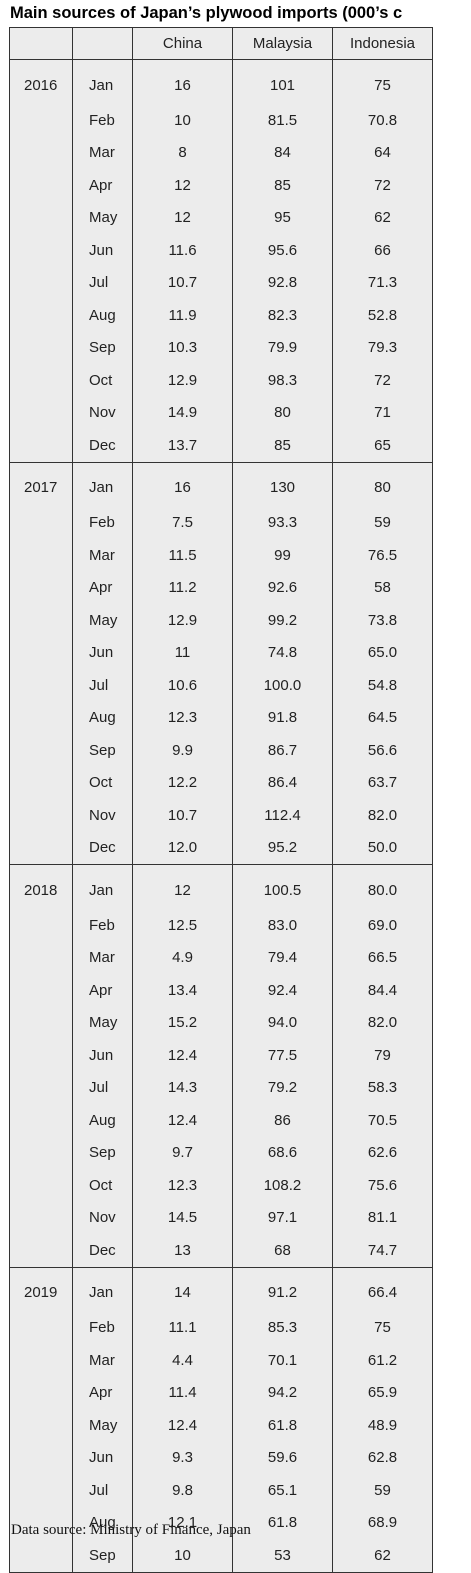 Image resolution: width=471 pixels, height=1573 pixels. Describe the element at coordinates (182, 685) in the screenshot. I see `china-value-cell: 10.6` at that location.